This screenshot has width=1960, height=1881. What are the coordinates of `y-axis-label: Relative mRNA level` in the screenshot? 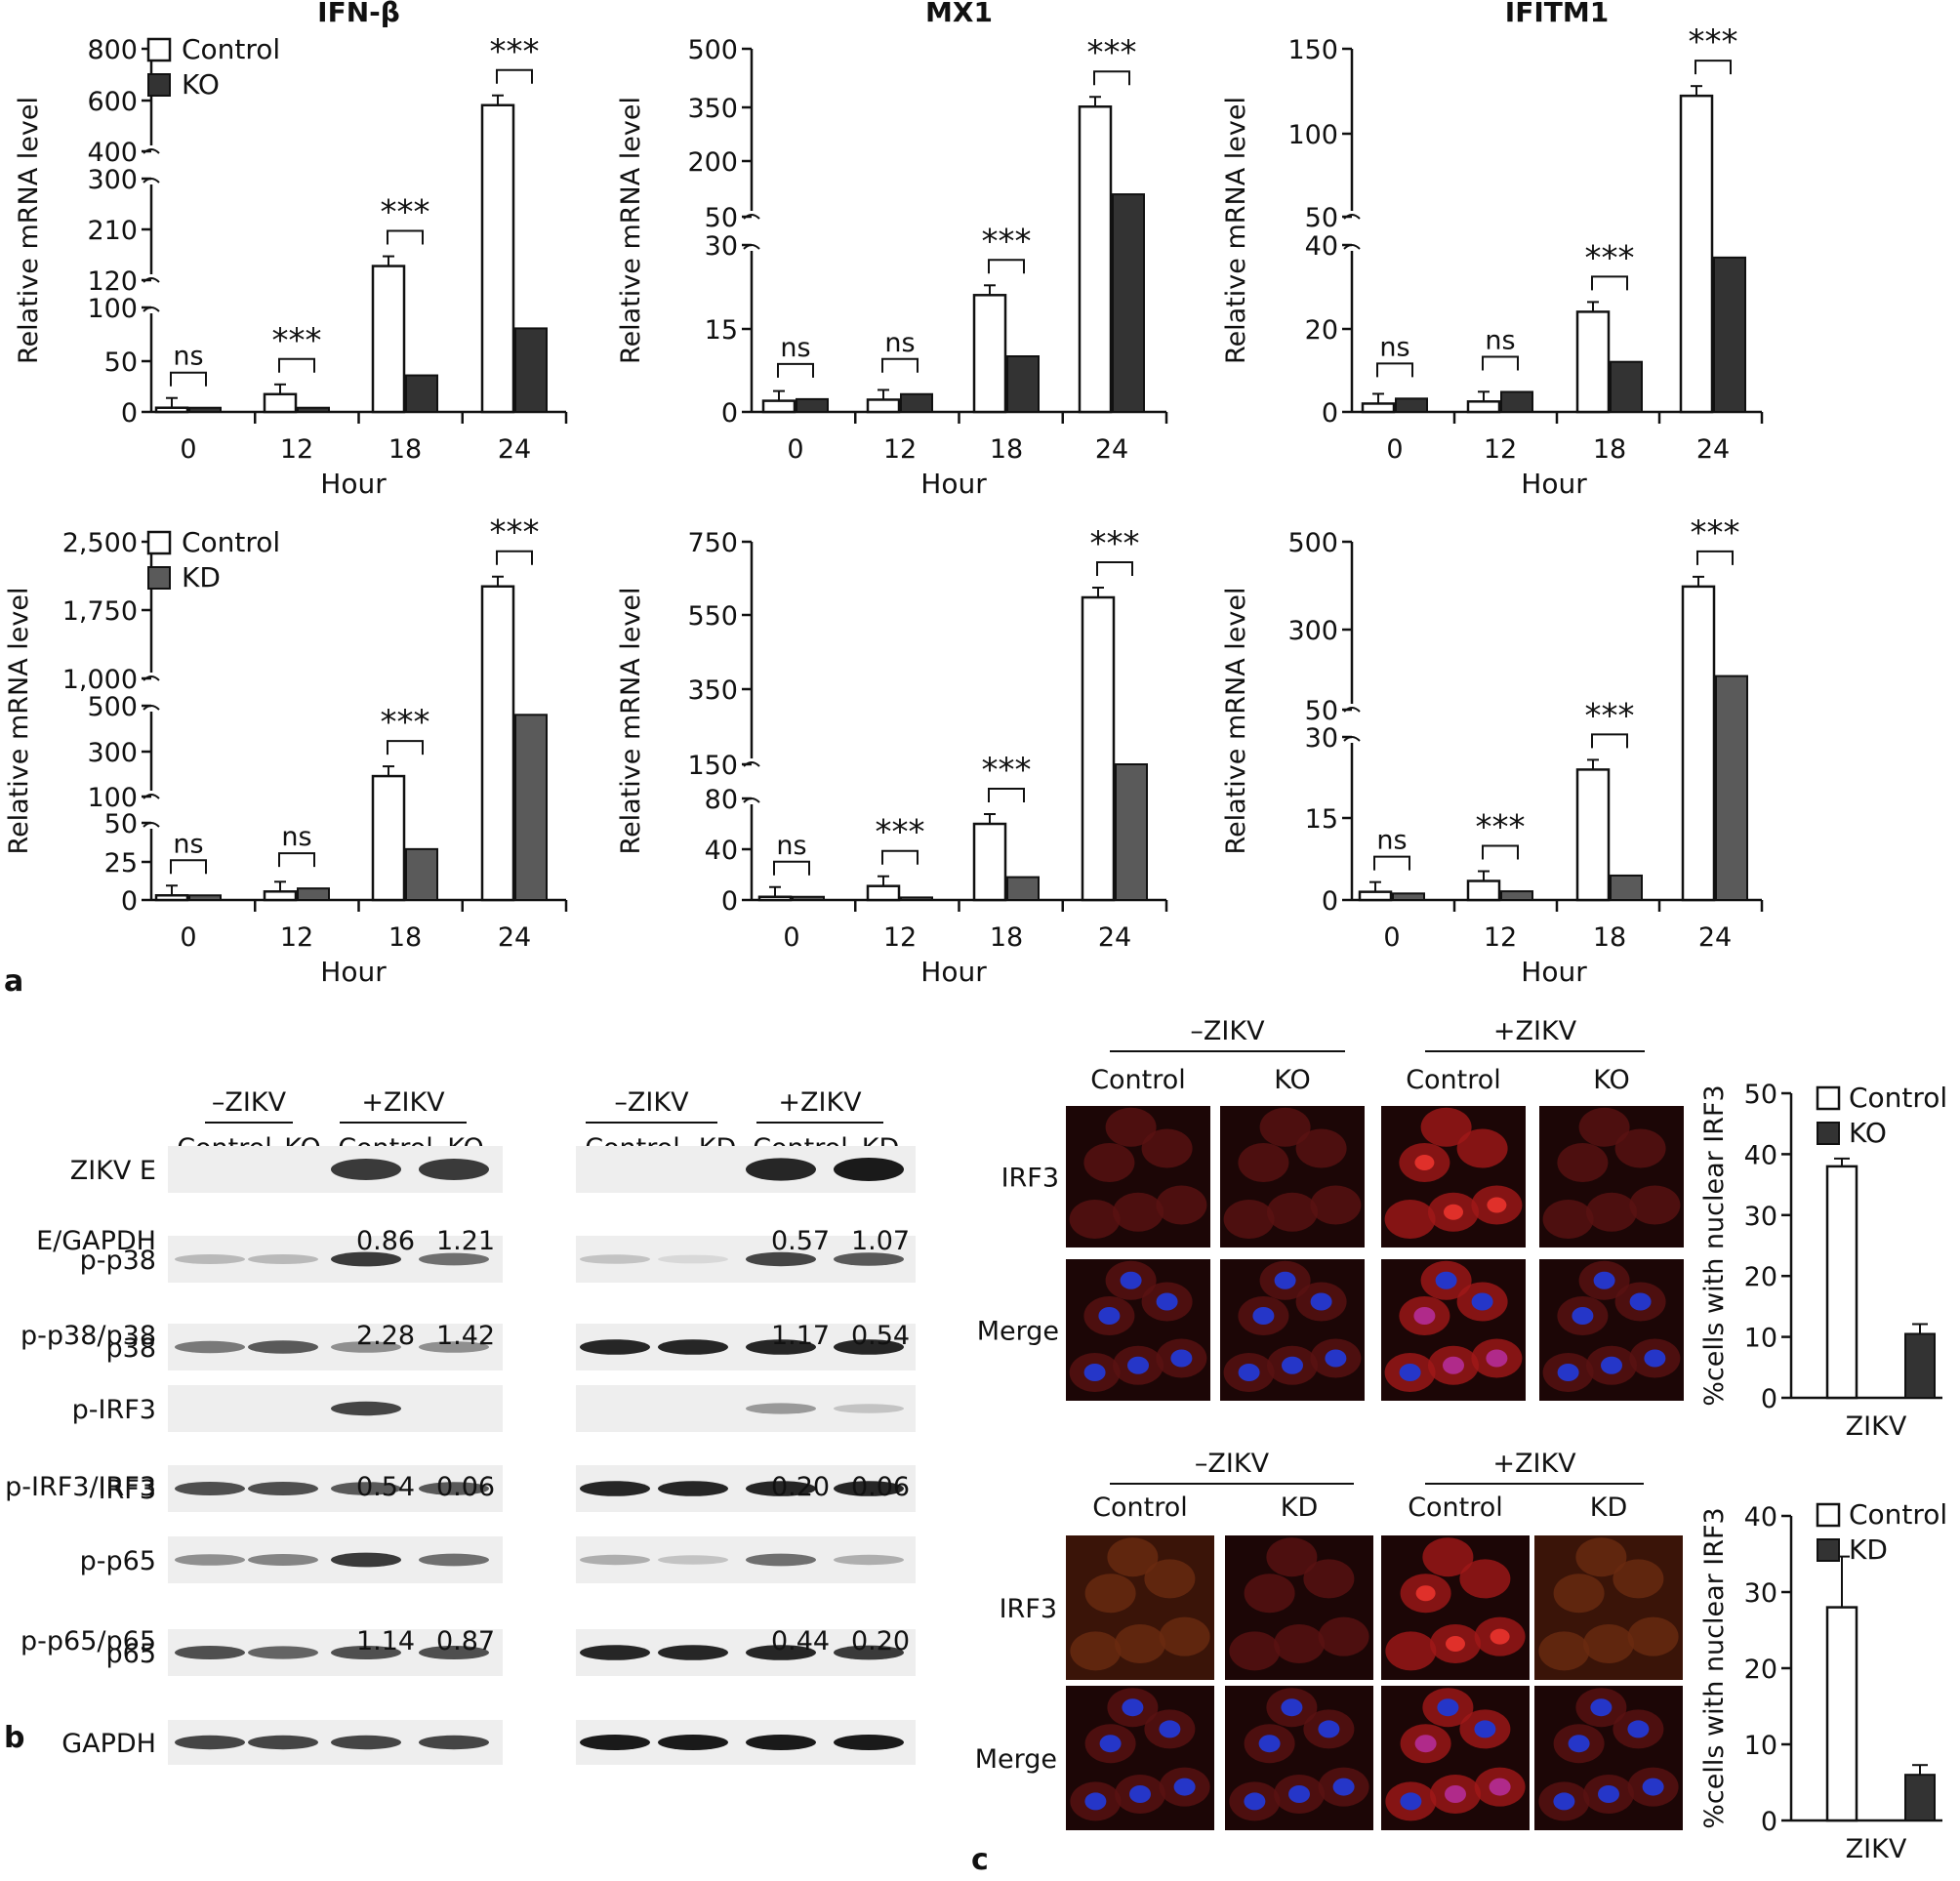 It's located at (1236, 721).